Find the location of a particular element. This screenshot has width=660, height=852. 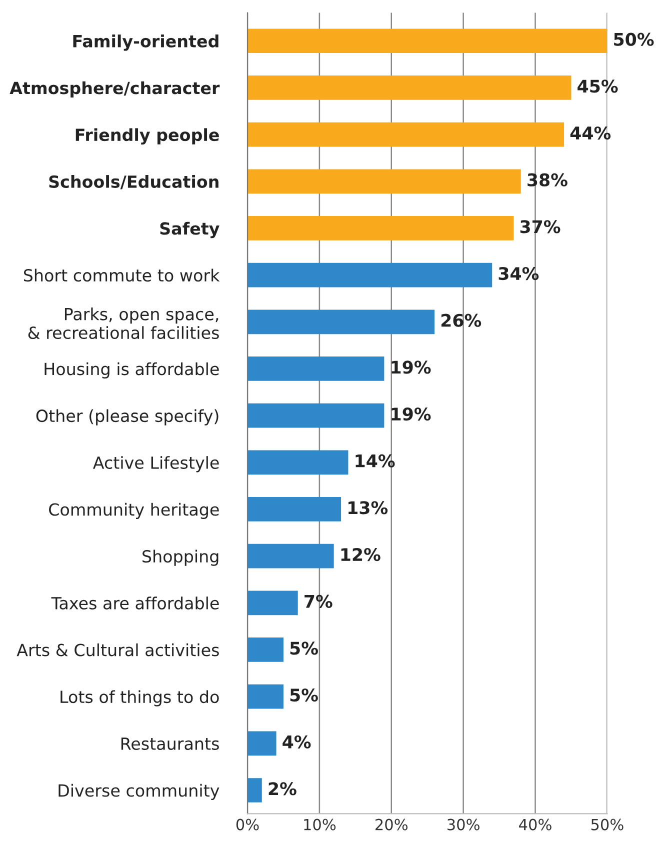

x-tick-label: 20% is located at coordinates (392, 824).